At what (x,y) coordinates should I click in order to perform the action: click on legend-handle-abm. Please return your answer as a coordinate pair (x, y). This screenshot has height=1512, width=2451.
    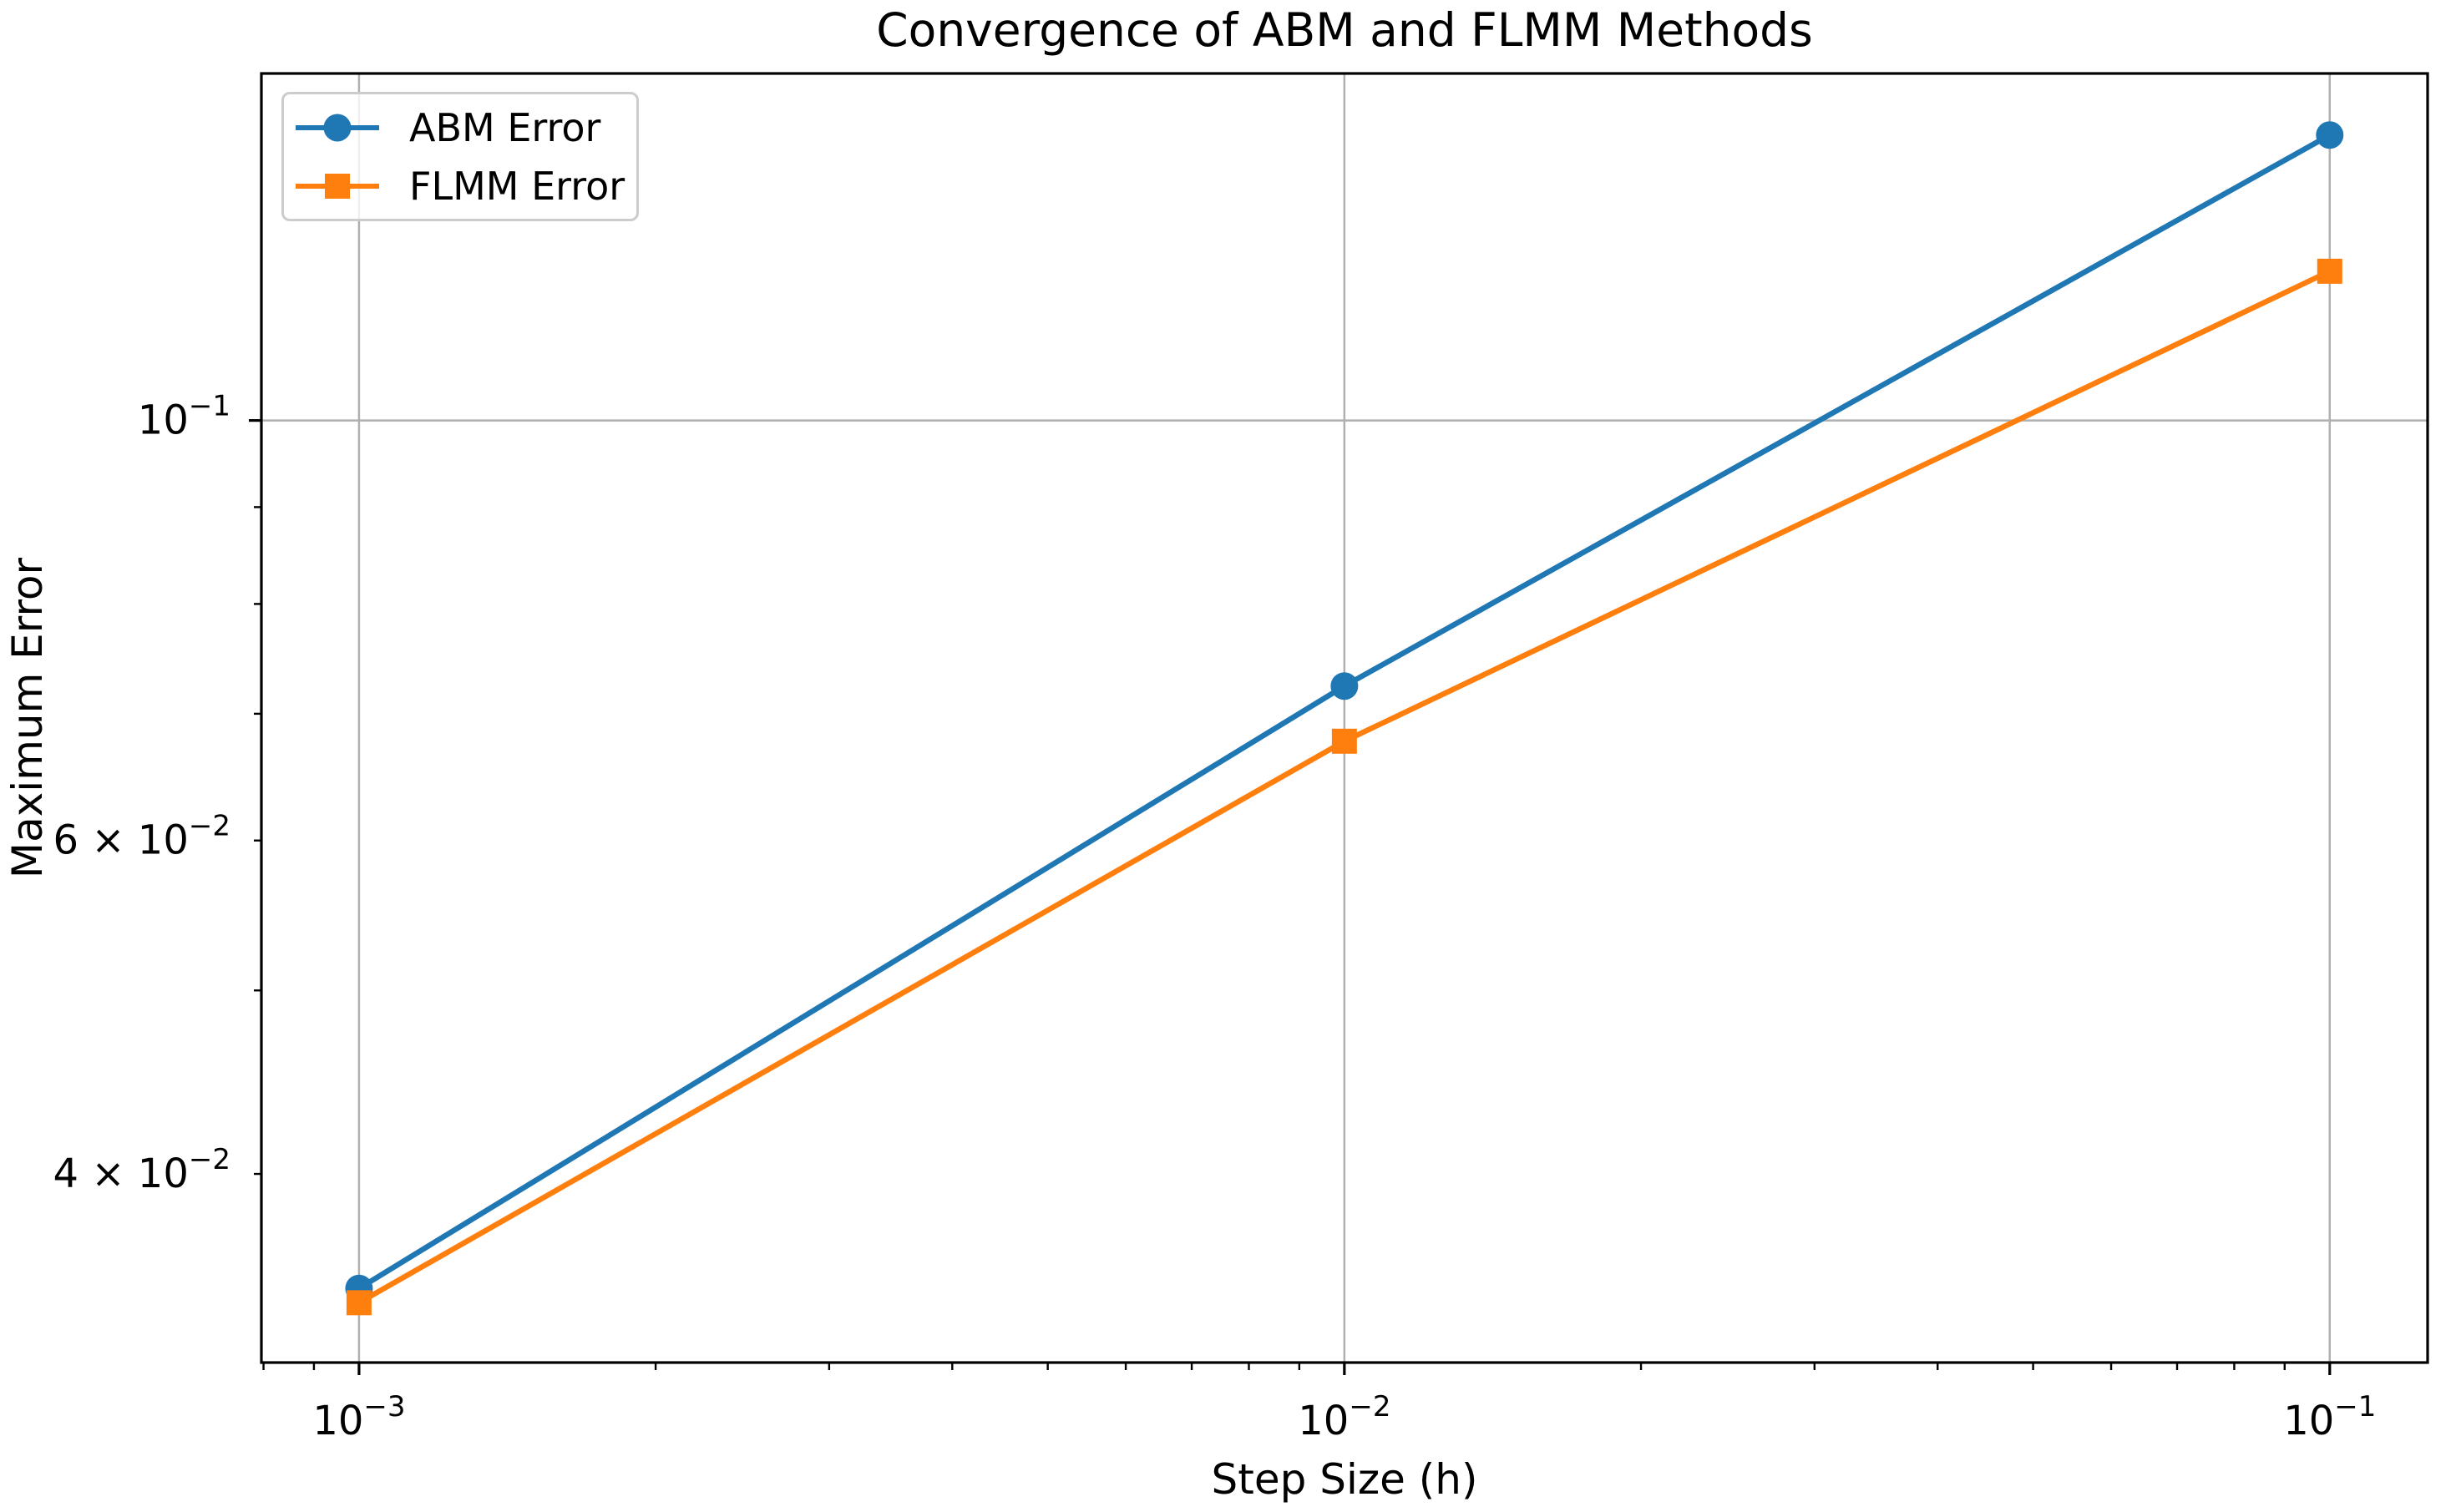
    Looking at the image, I should click on (338, 128).